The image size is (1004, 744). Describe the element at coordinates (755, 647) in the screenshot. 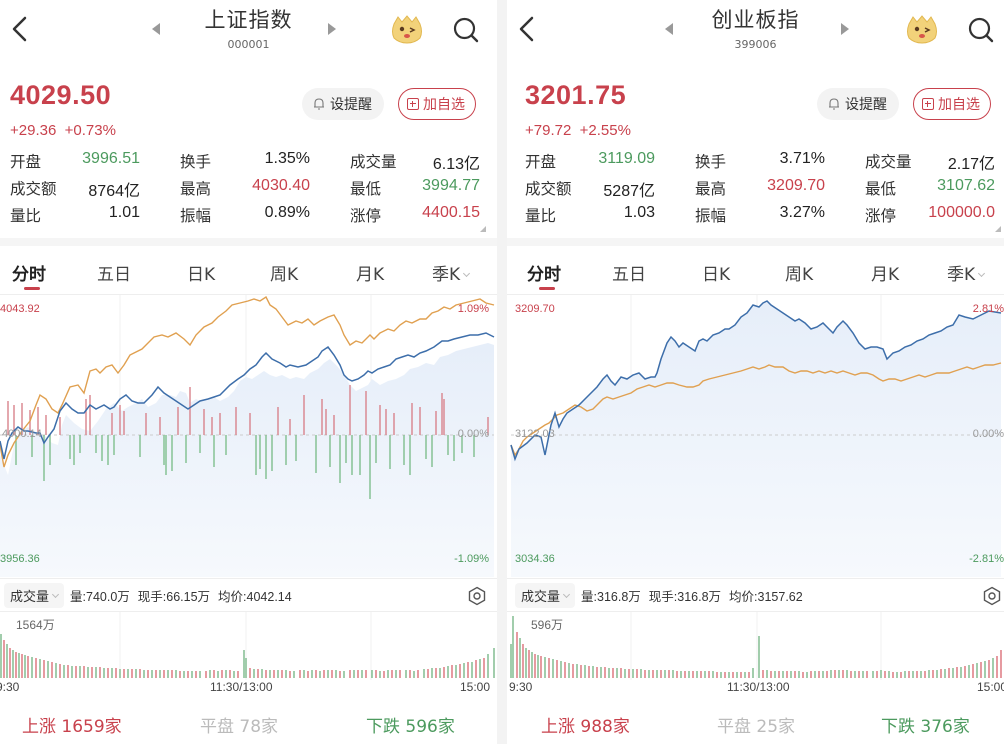

I see `volume-chart: 596万` at that location.